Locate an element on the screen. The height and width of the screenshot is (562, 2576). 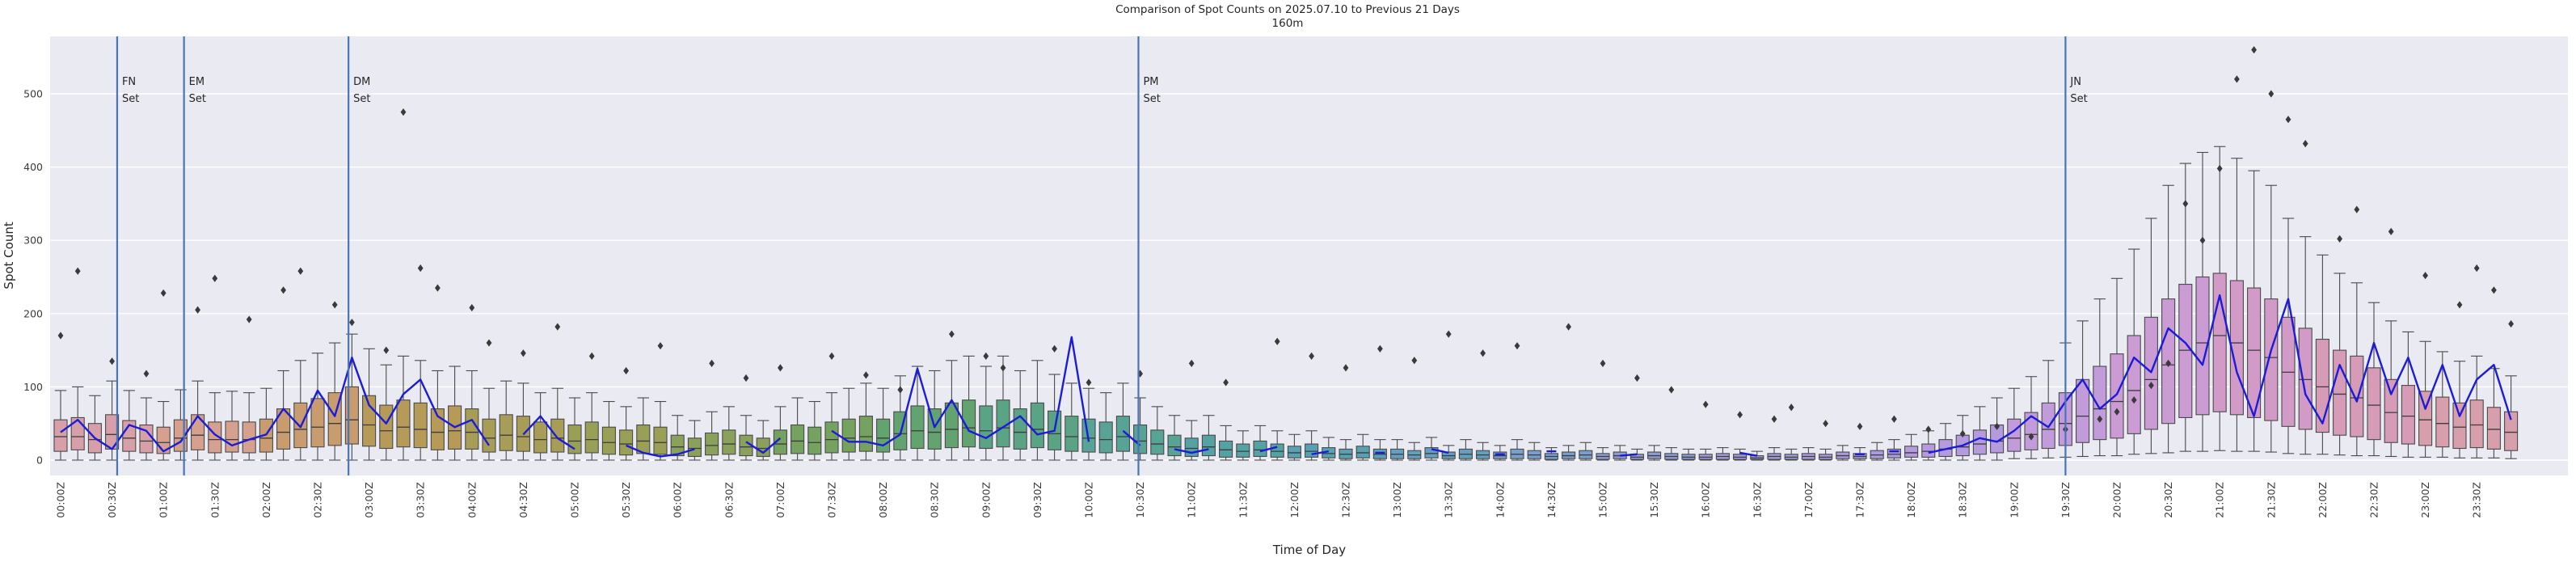
x-tick-label: 16:30Z is located at coordinates (1757, 500).